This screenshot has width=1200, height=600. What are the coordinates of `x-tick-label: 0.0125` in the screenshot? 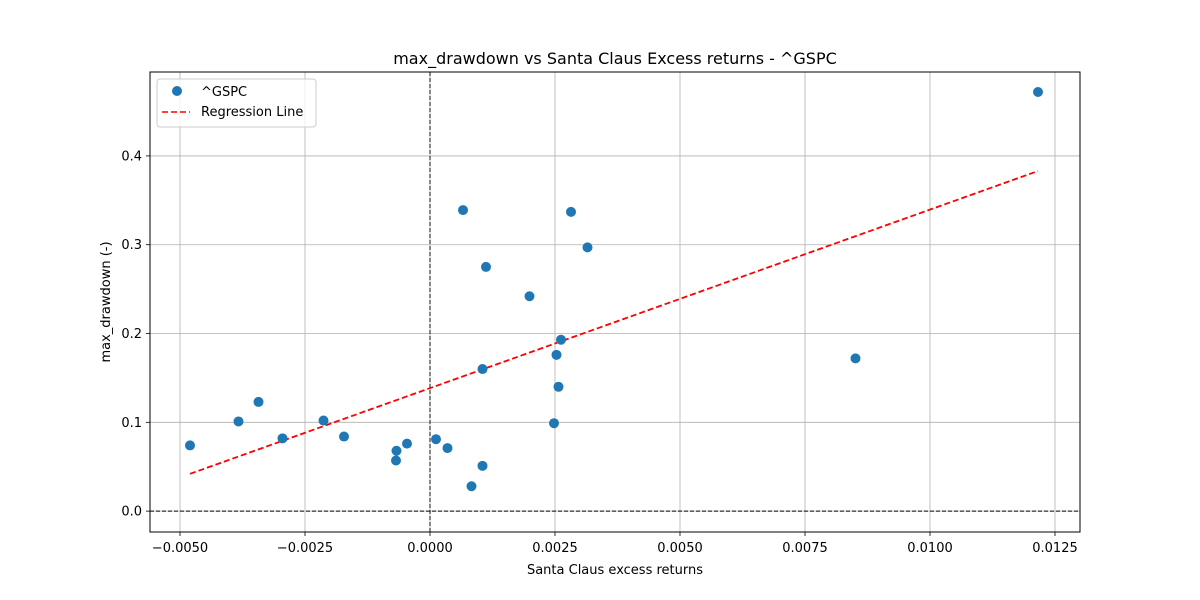 It's located at (1055, 548).